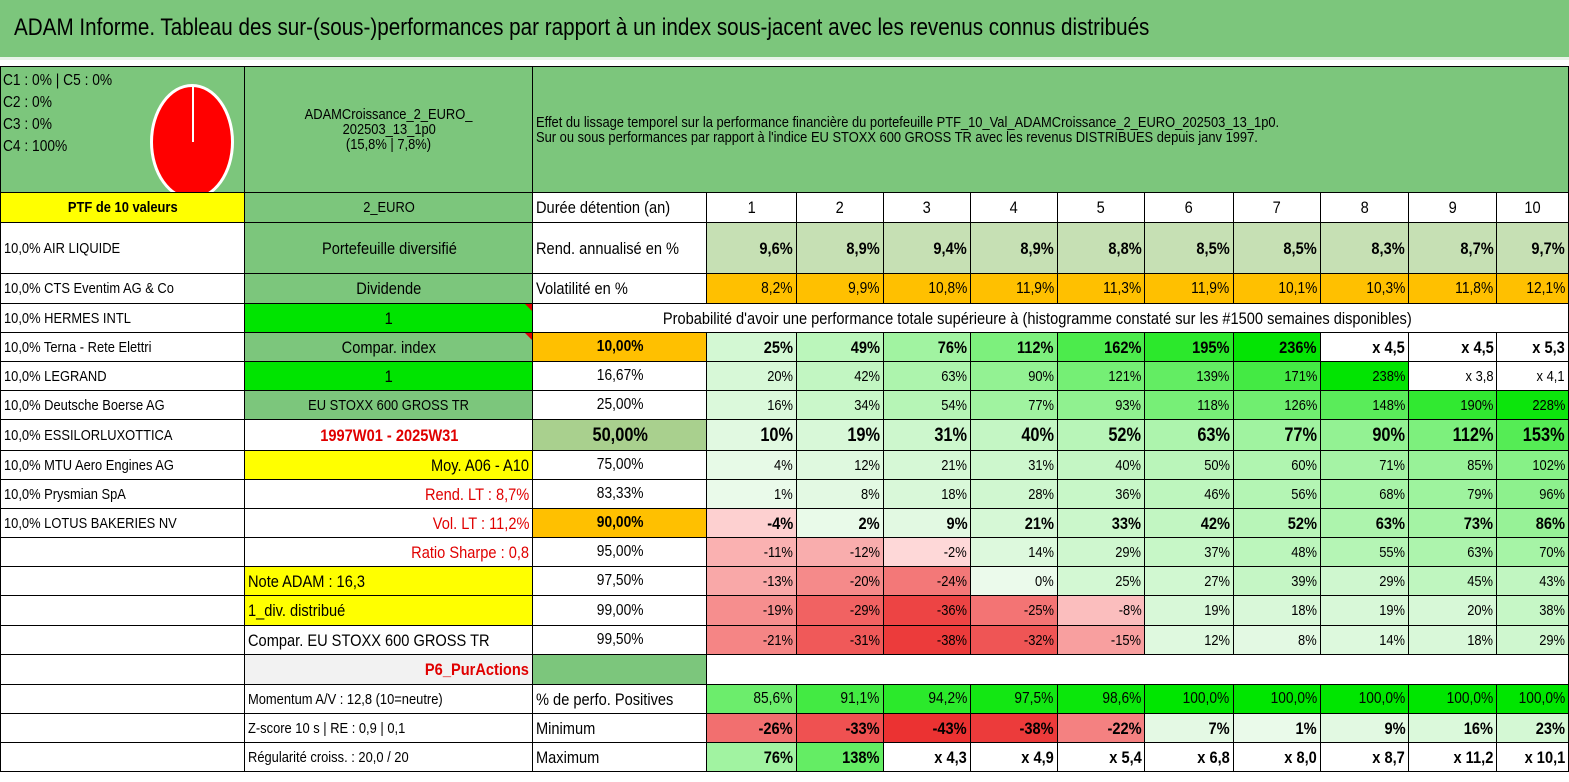 This screenshot has height=782, width=1569. What do you see at coordinates (1276, 347) in the screenshot?
I see `quantile-value: 236%` at bounding box center [1276, 347].